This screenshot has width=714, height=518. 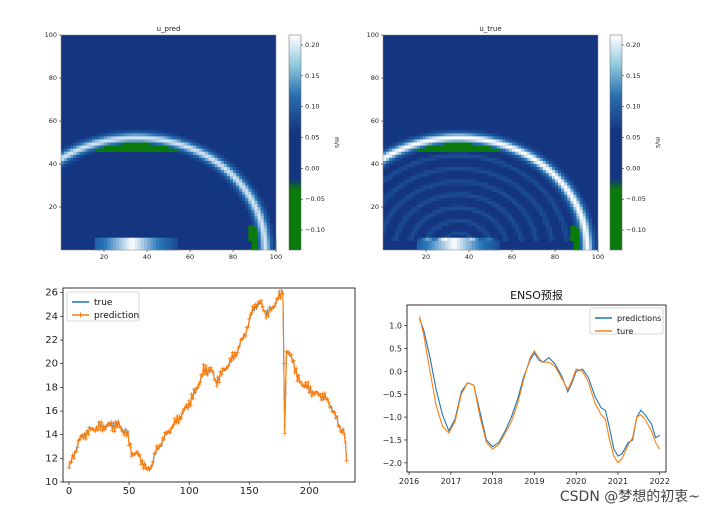 I want to click on x-tick-label: 2016, so click(x=409, y=481).